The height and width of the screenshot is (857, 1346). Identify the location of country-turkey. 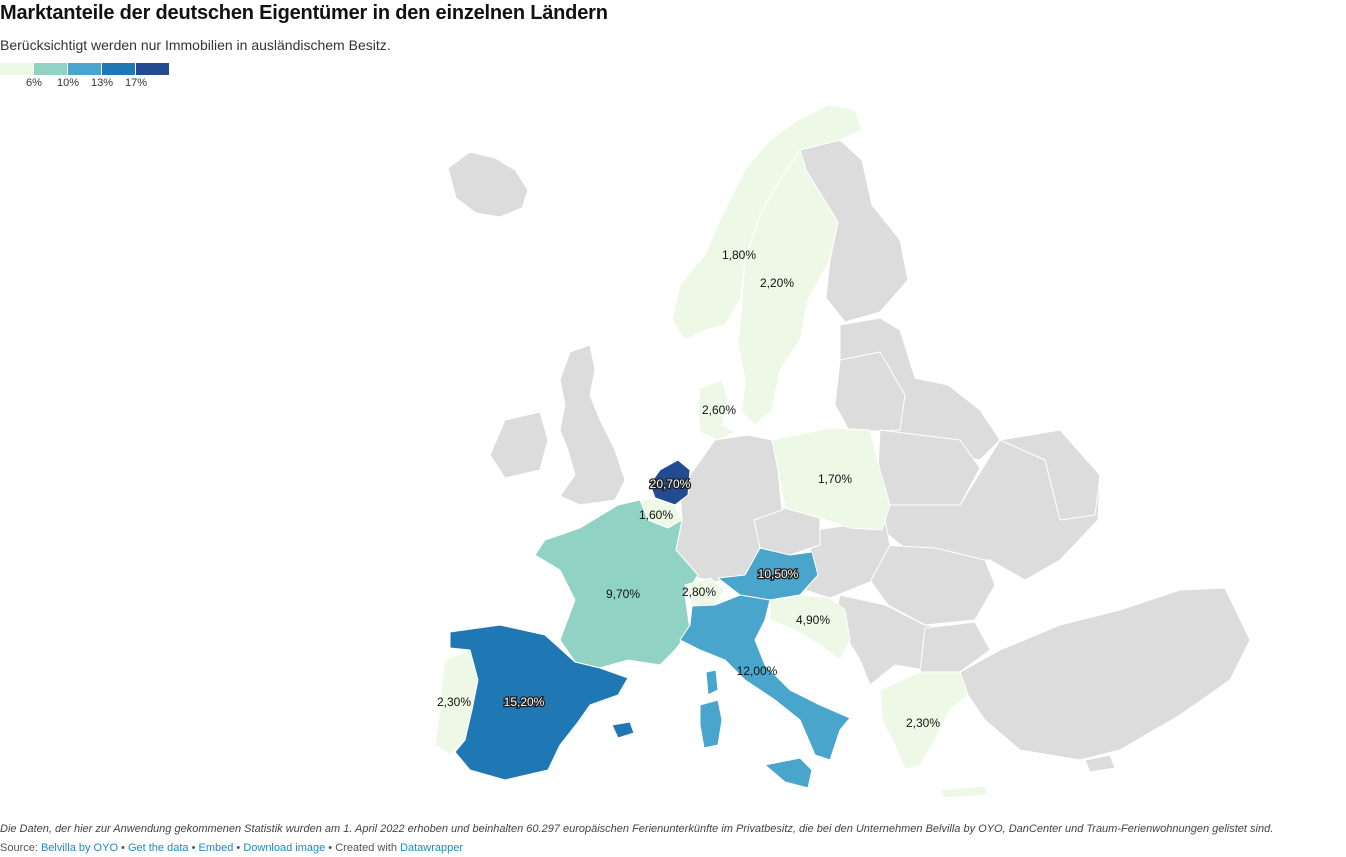
(1105, 674).